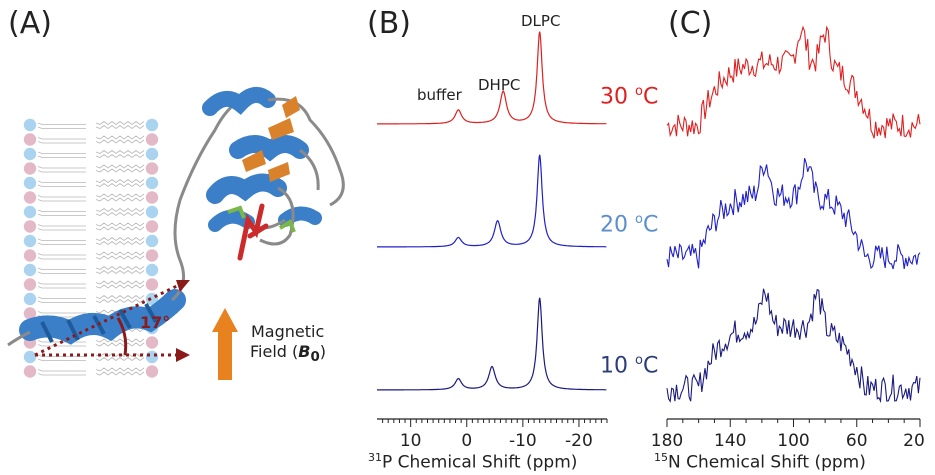 This screenshot has height=475, width=935. Describe the element at coordinates (122, 336) in the screenshot. I see `angle-arc` at that location.